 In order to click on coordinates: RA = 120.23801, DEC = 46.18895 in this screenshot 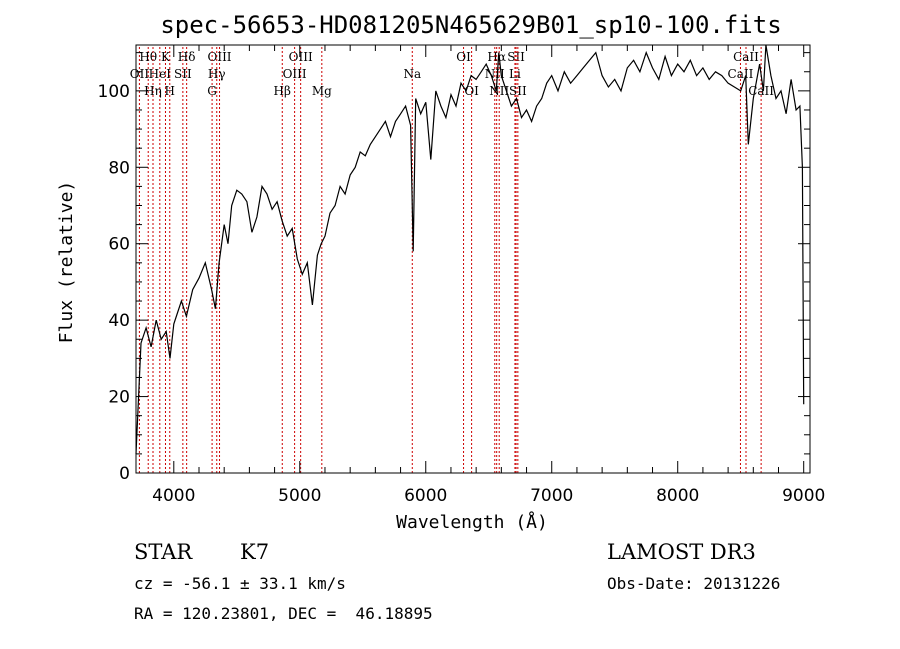, I will do `click(283, 613)`.